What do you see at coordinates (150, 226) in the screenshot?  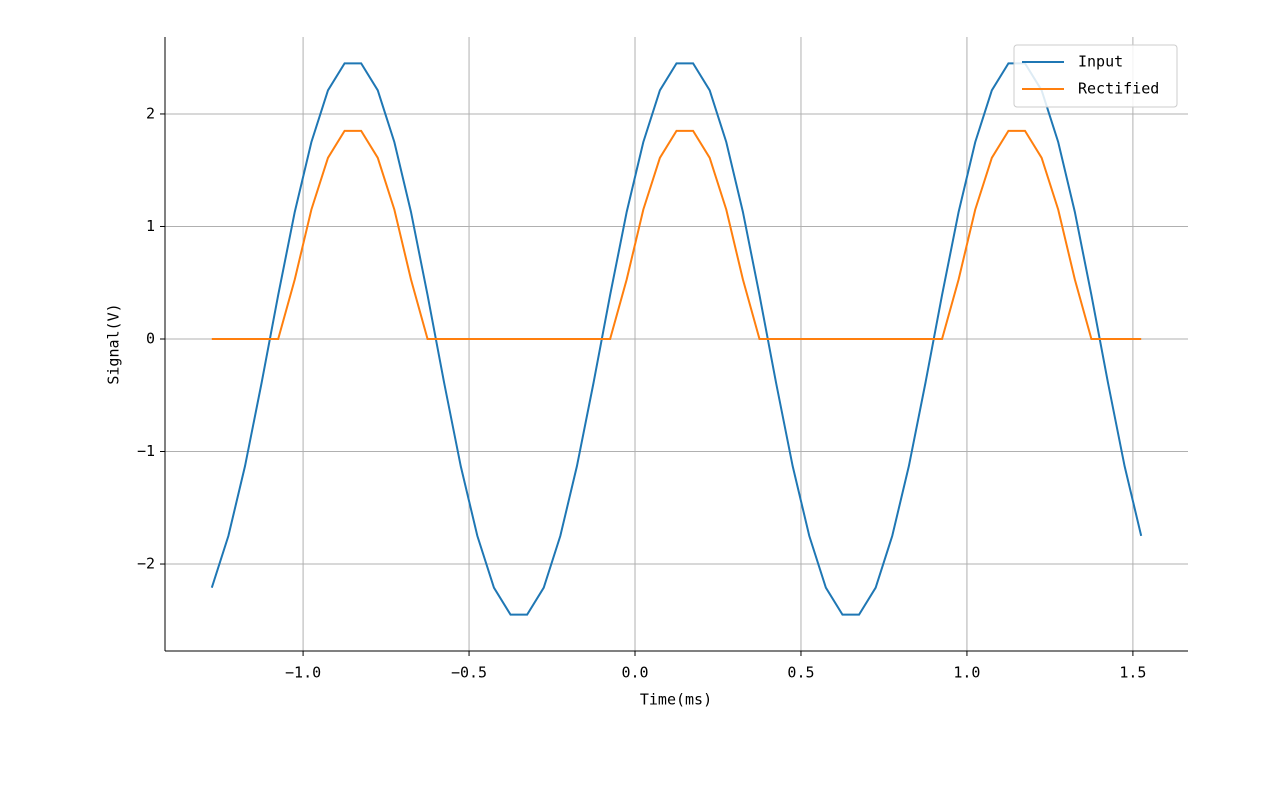 I see `y-tick-label: 1` at bounding box center [150, 226].